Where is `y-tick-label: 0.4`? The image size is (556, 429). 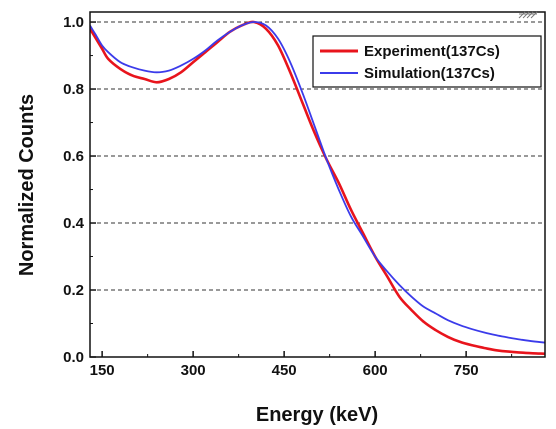 y-tick-label: 0.4 is located at coordinates (74, 223).